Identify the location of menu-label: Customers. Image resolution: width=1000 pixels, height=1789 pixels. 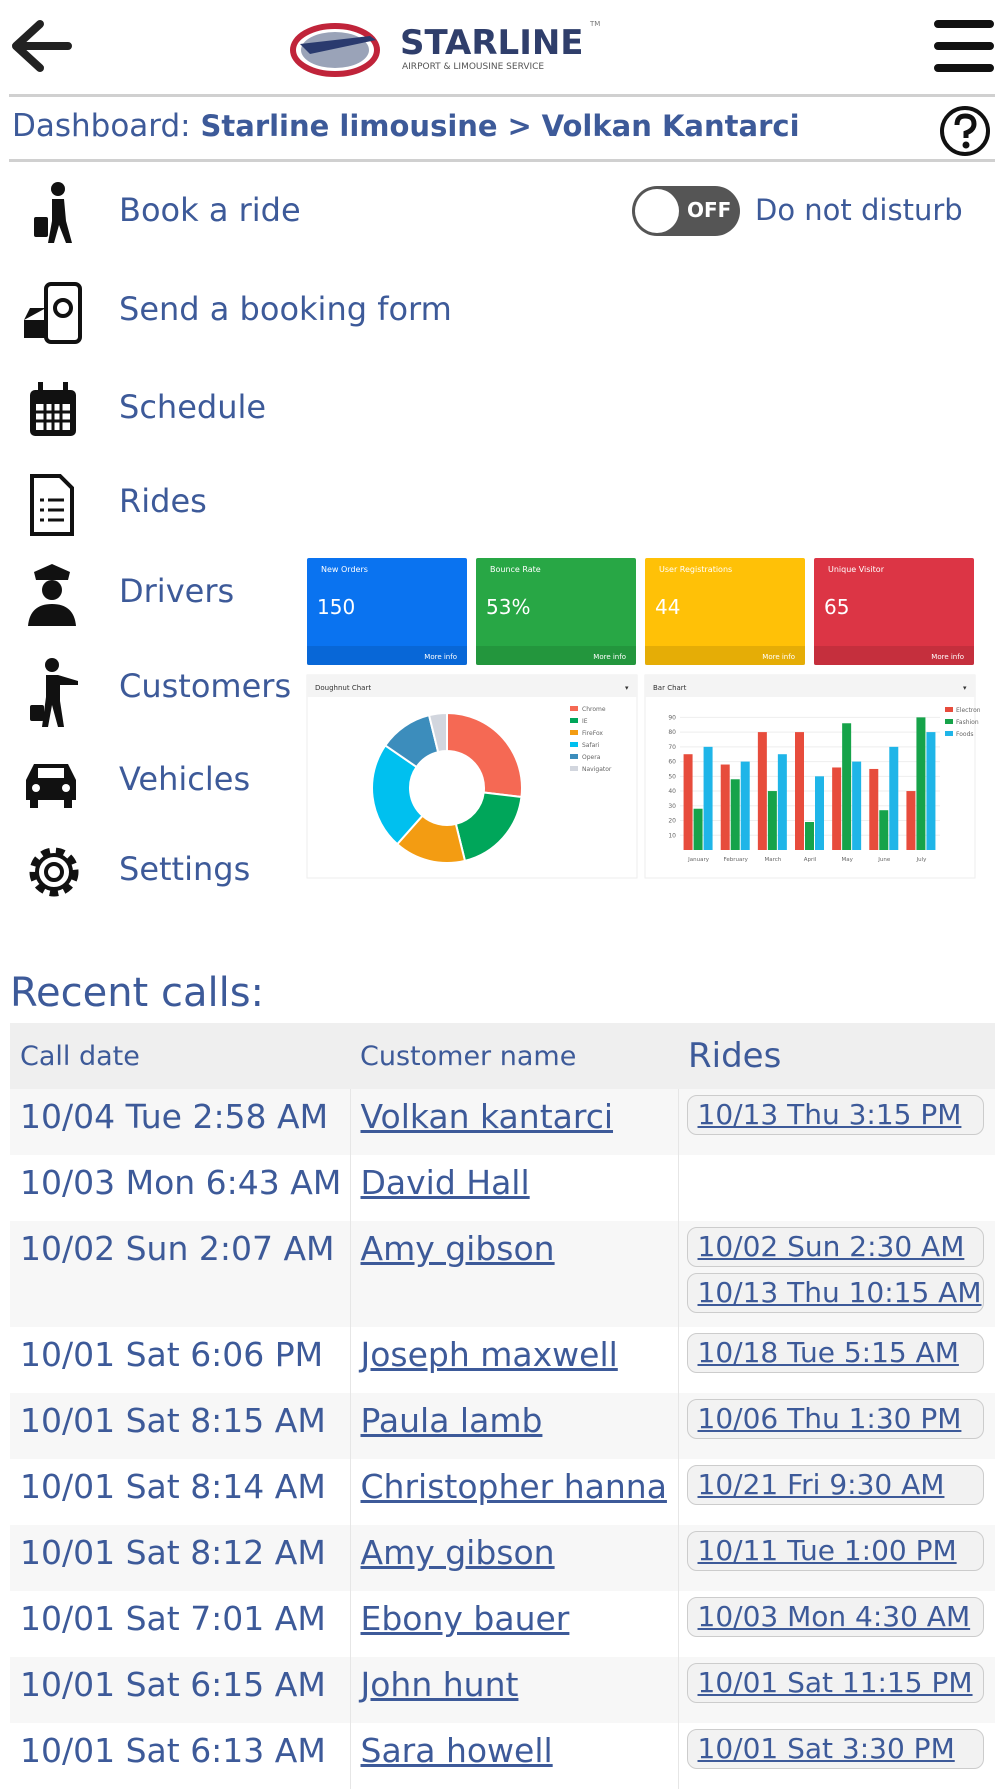
(205, 686).